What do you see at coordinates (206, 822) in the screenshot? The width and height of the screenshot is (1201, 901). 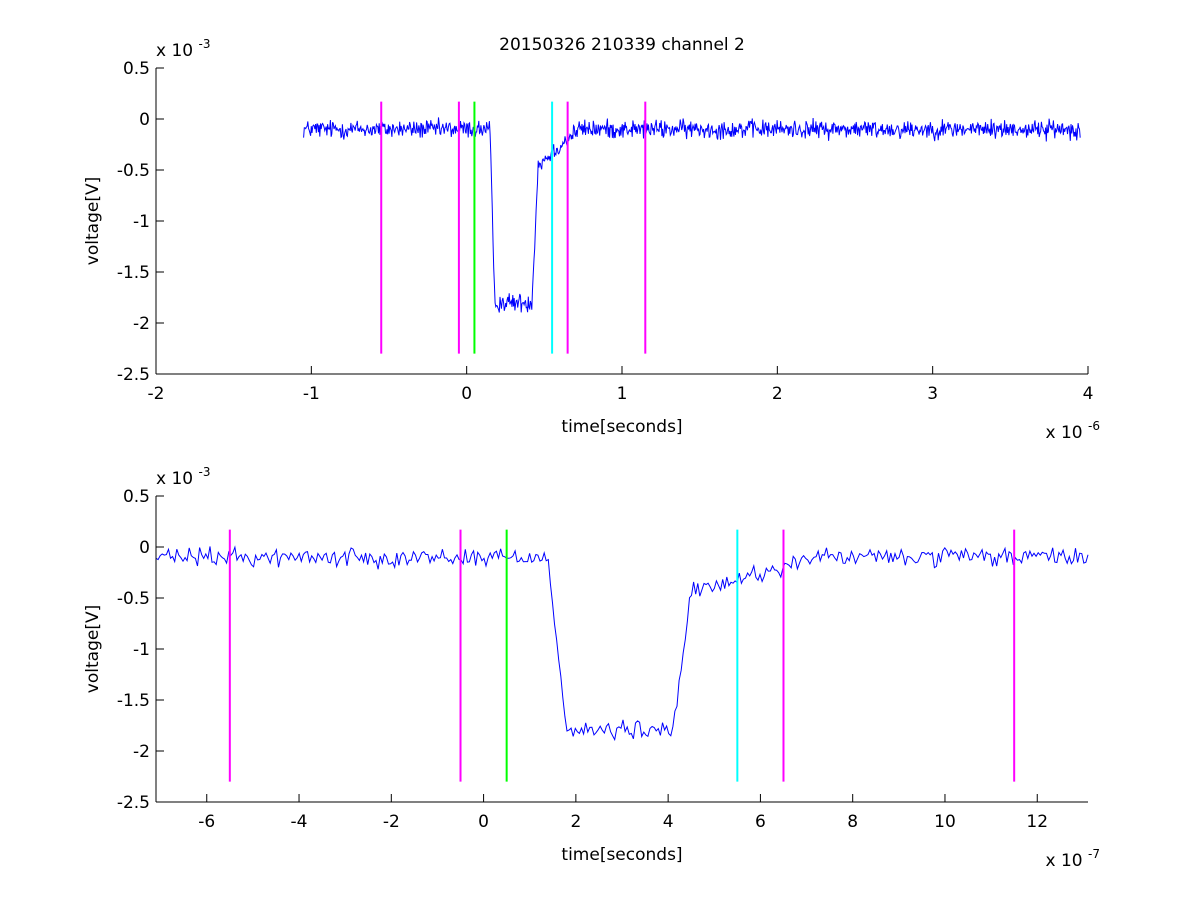 I see `x-tick-label: -6` at bounding box center [206, 822].